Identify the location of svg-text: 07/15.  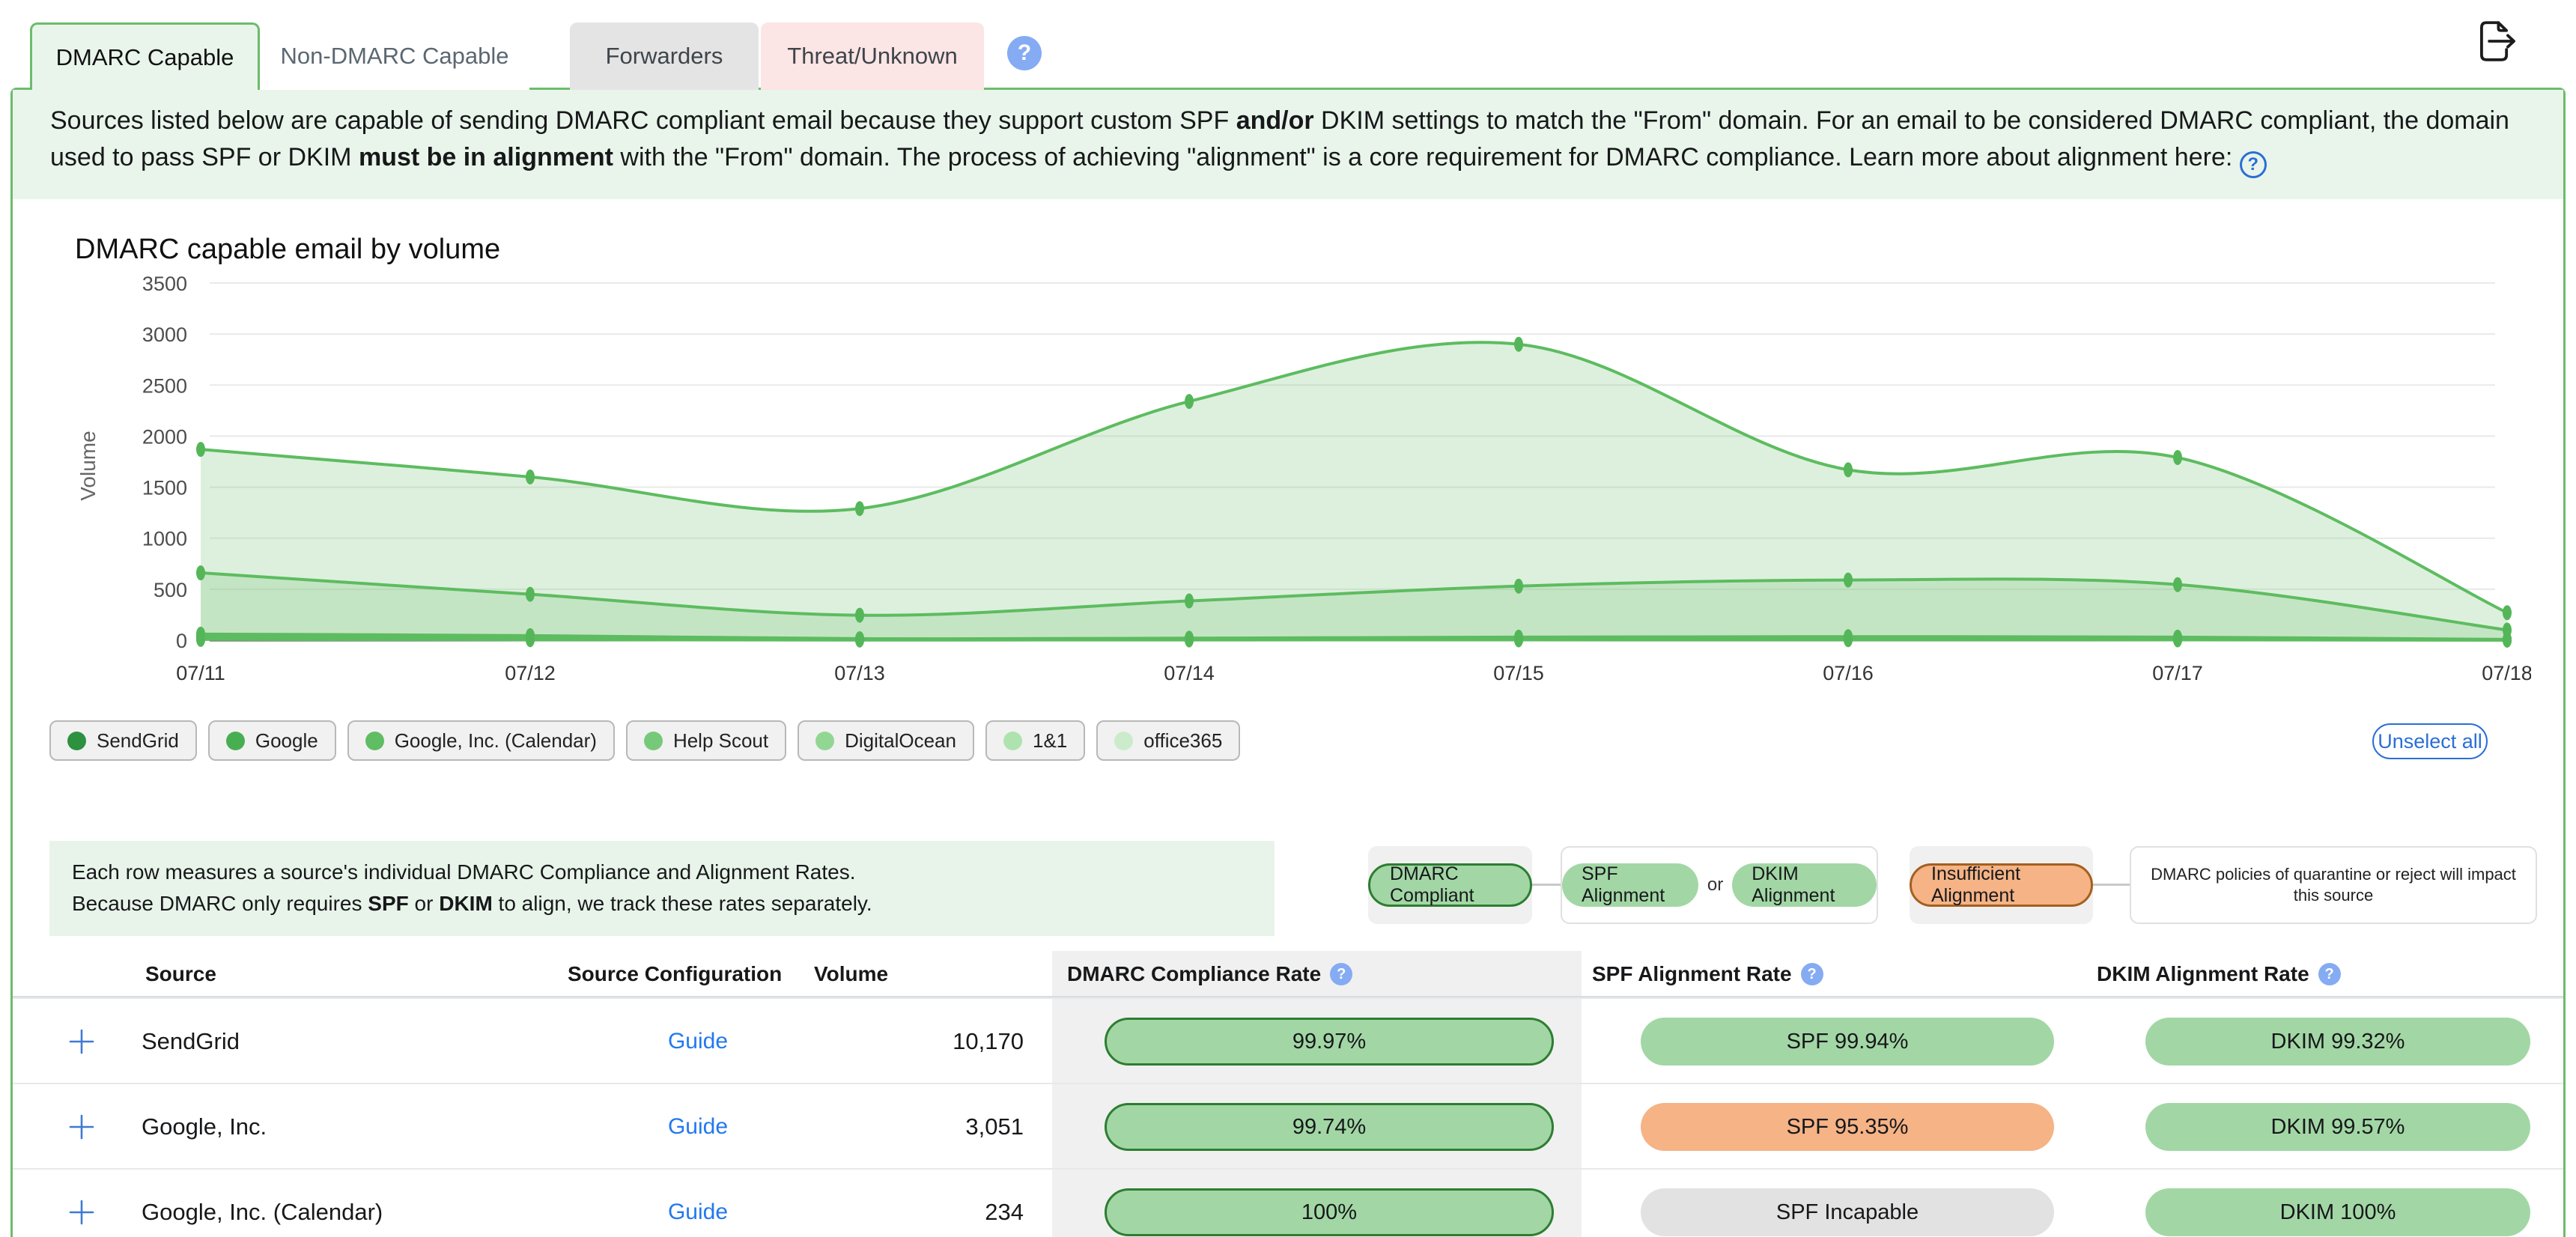
(1518, 673).